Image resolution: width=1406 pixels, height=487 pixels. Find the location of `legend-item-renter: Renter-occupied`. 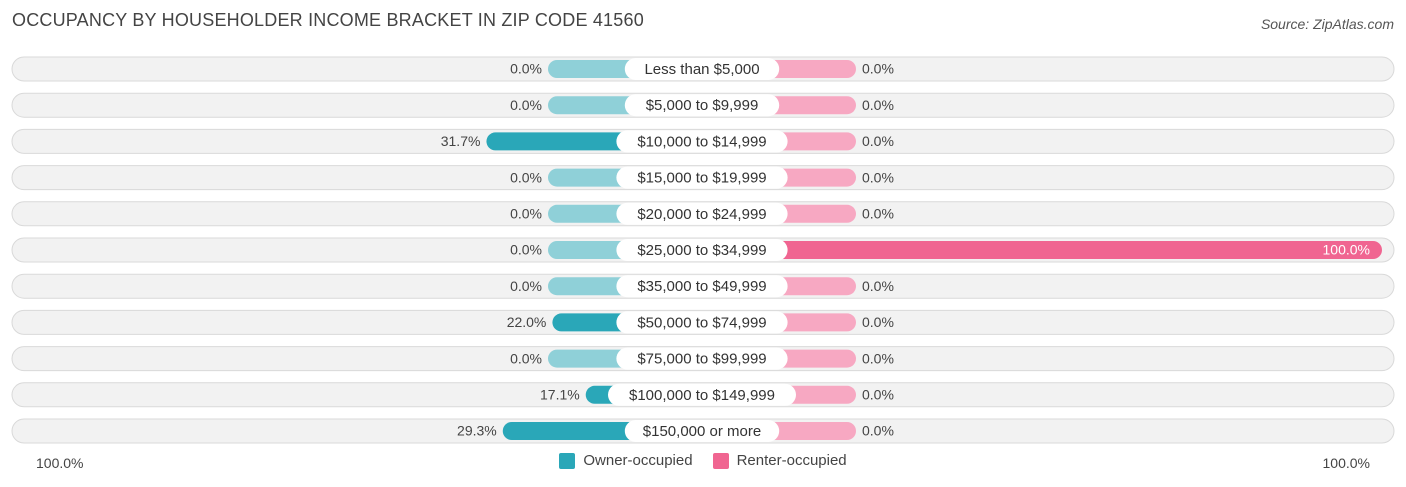

legend-item-renter: Renter-occupied is located at coordinates (779, 460).